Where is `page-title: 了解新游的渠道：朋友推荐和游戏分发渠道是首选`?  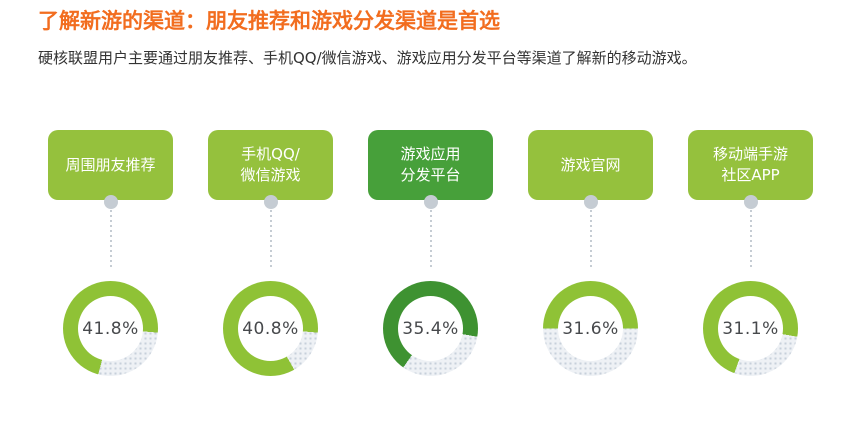 page-title: 了解新游的渠道：朋友推荐和游戏分发渠道是首选 is located at coordinates (269, 21).